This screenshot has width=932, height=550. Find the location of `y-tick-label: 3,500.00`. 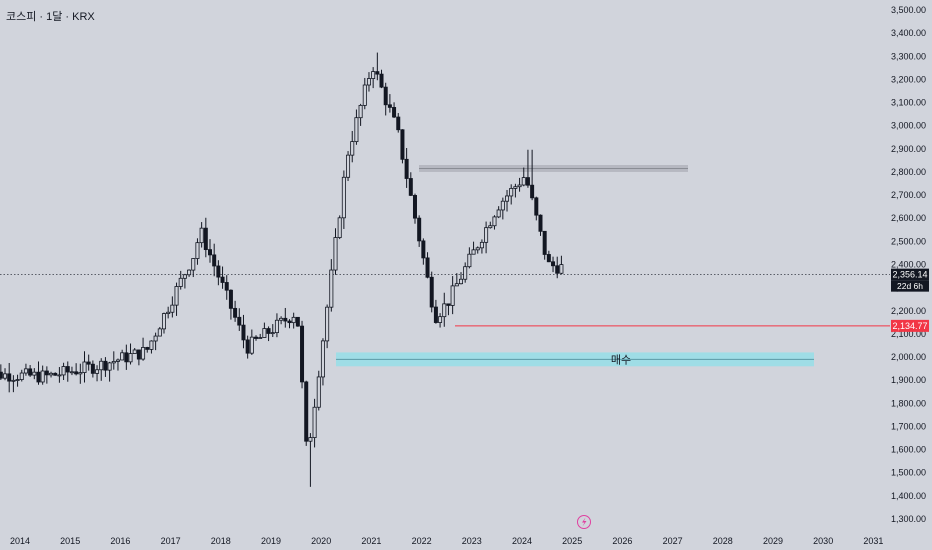

y-tick-label: 3,500.00 is located at coordinates (908, 10).